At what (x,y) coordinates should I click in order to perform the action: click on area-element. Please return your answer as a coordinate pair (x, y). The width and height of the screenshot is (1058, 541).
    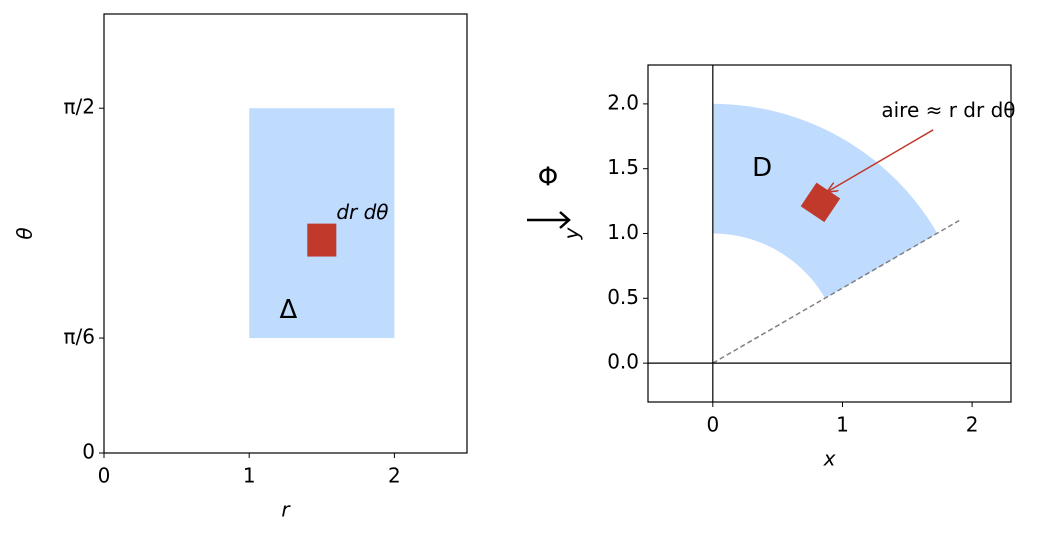
    Looking at the image, I should click on (322, 240).